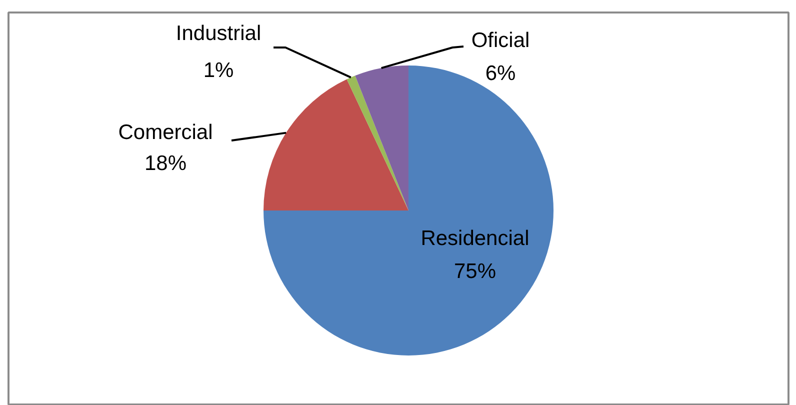  Describe the element at coordinates (165, 132) in the screenshot. I see `slice-label: Comercial` at that location.